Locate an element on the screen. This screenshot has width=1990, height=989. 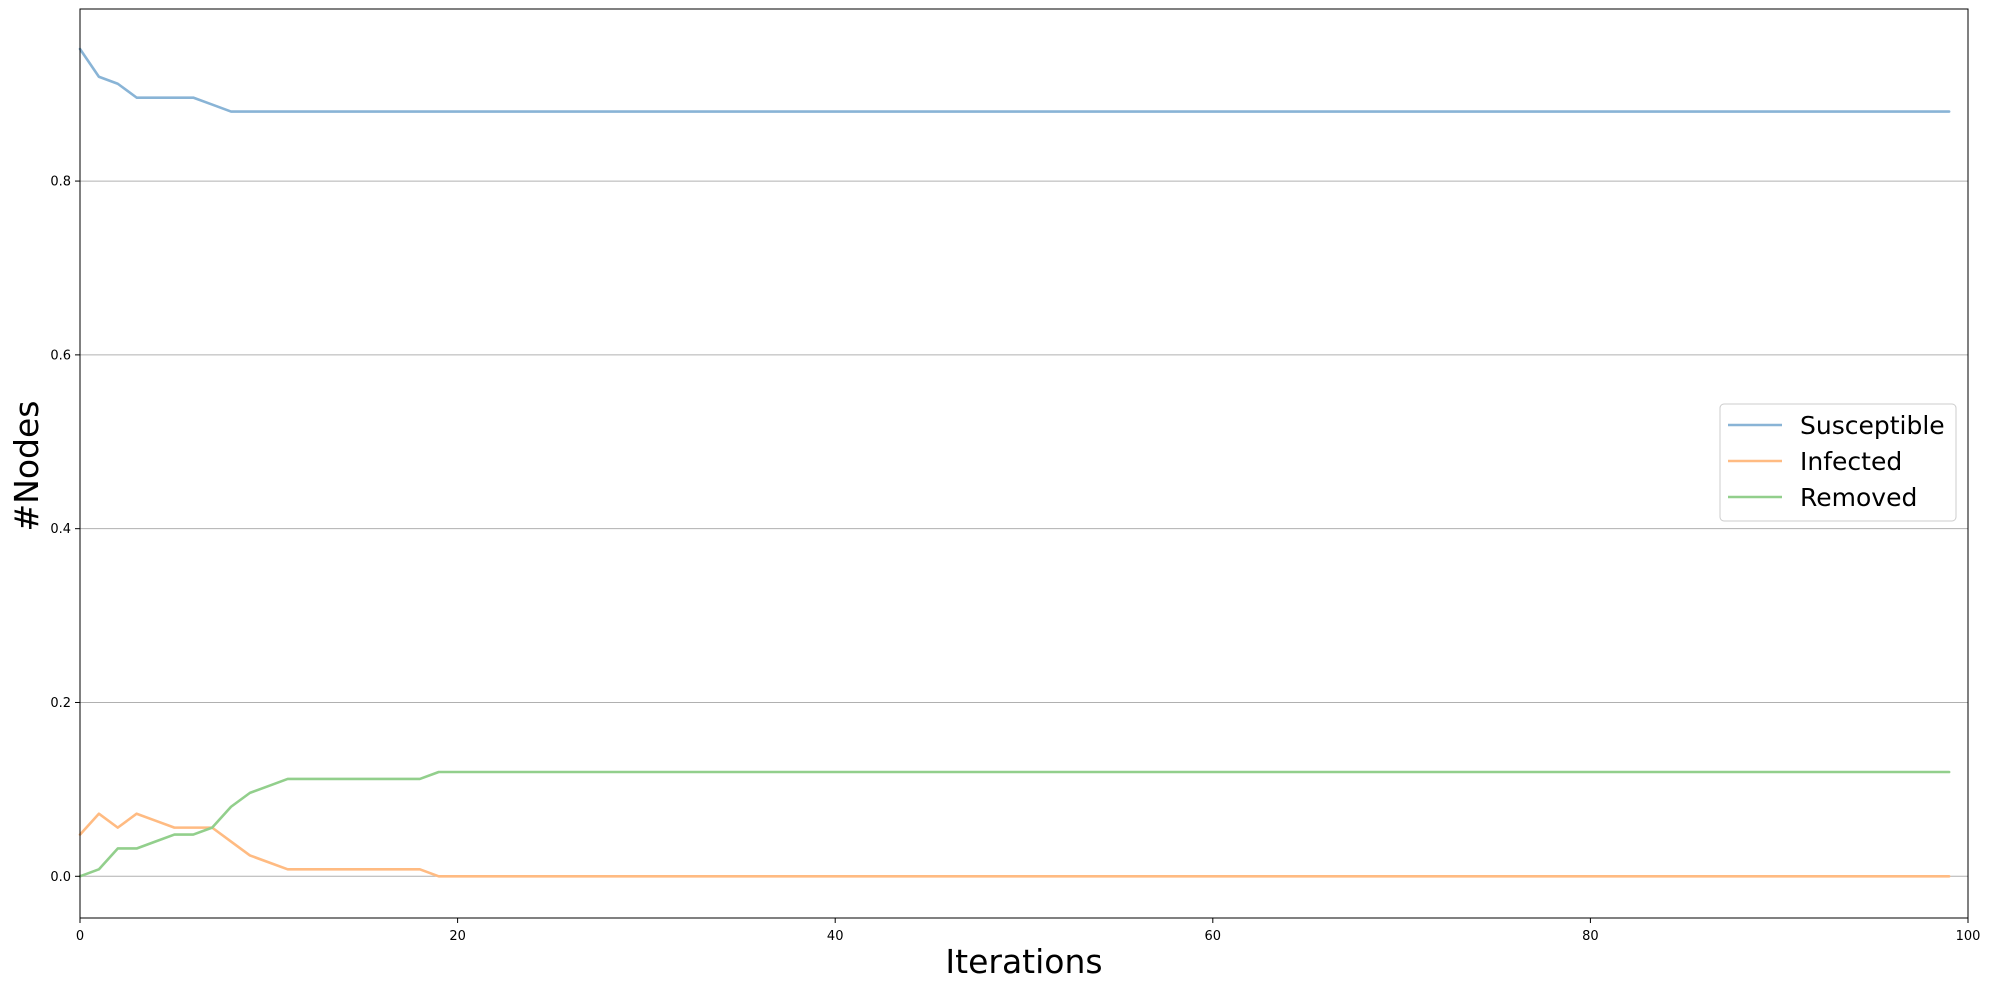
x-tick-label: 100 is located at coordinates (1968, 936).